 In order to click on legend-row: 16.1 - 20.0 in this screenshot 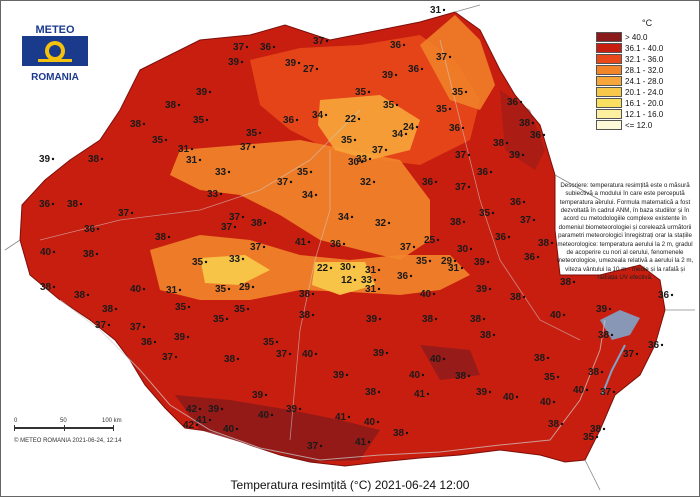, I will do `click(629, 103)`.